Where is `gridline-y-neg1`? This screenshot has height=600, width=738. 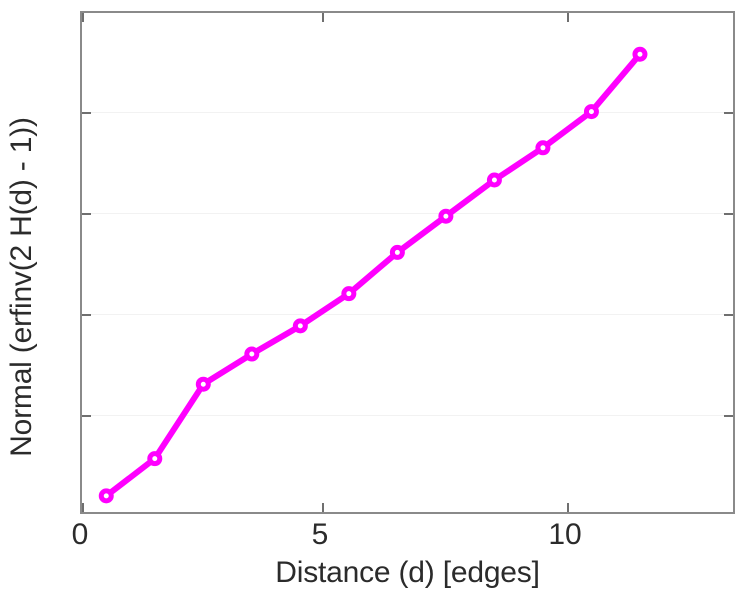
gridline-y-neg1 is located at coordinates (407, 415).